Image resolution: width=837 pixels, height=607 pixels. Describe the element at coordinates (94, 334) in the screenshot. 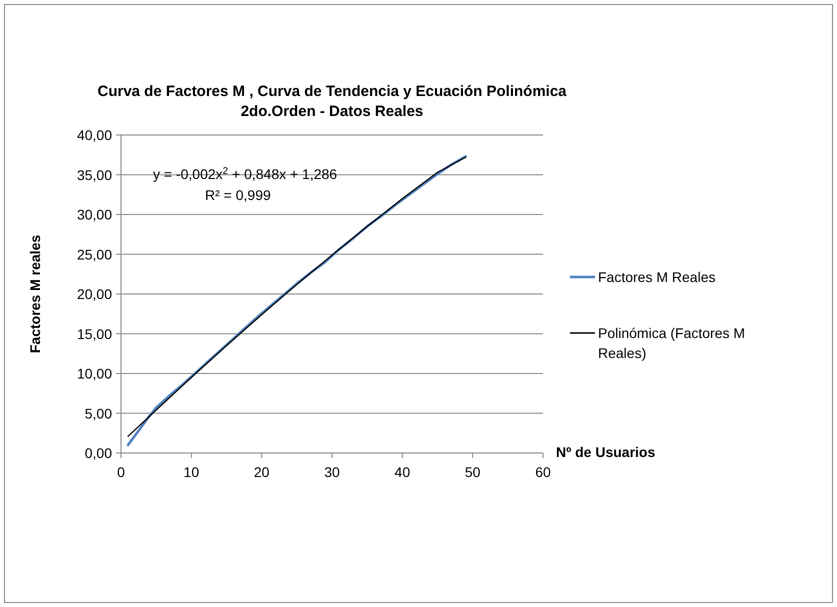

I see `y-tick-label: 15,00` at that location.